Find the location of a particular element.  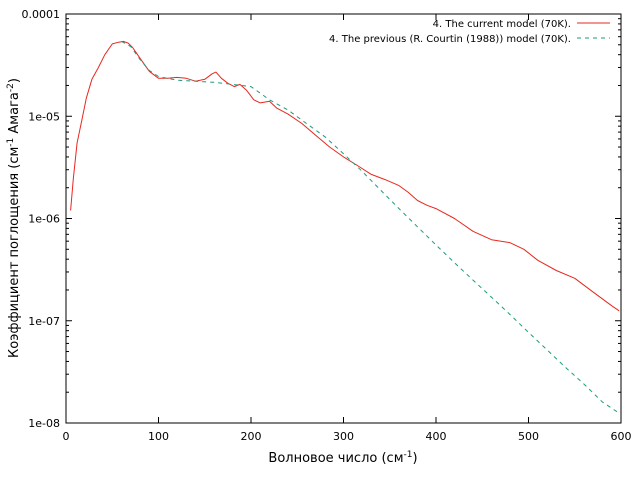

legend-label-1: 4. The current model (70K). is located at coordinates (502, 24).